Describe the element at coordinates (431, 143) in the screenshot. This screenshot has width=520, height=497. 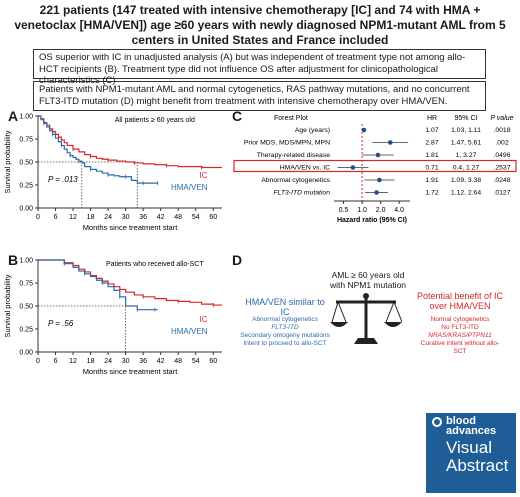
I see `hr-value: 2.87` at that location.